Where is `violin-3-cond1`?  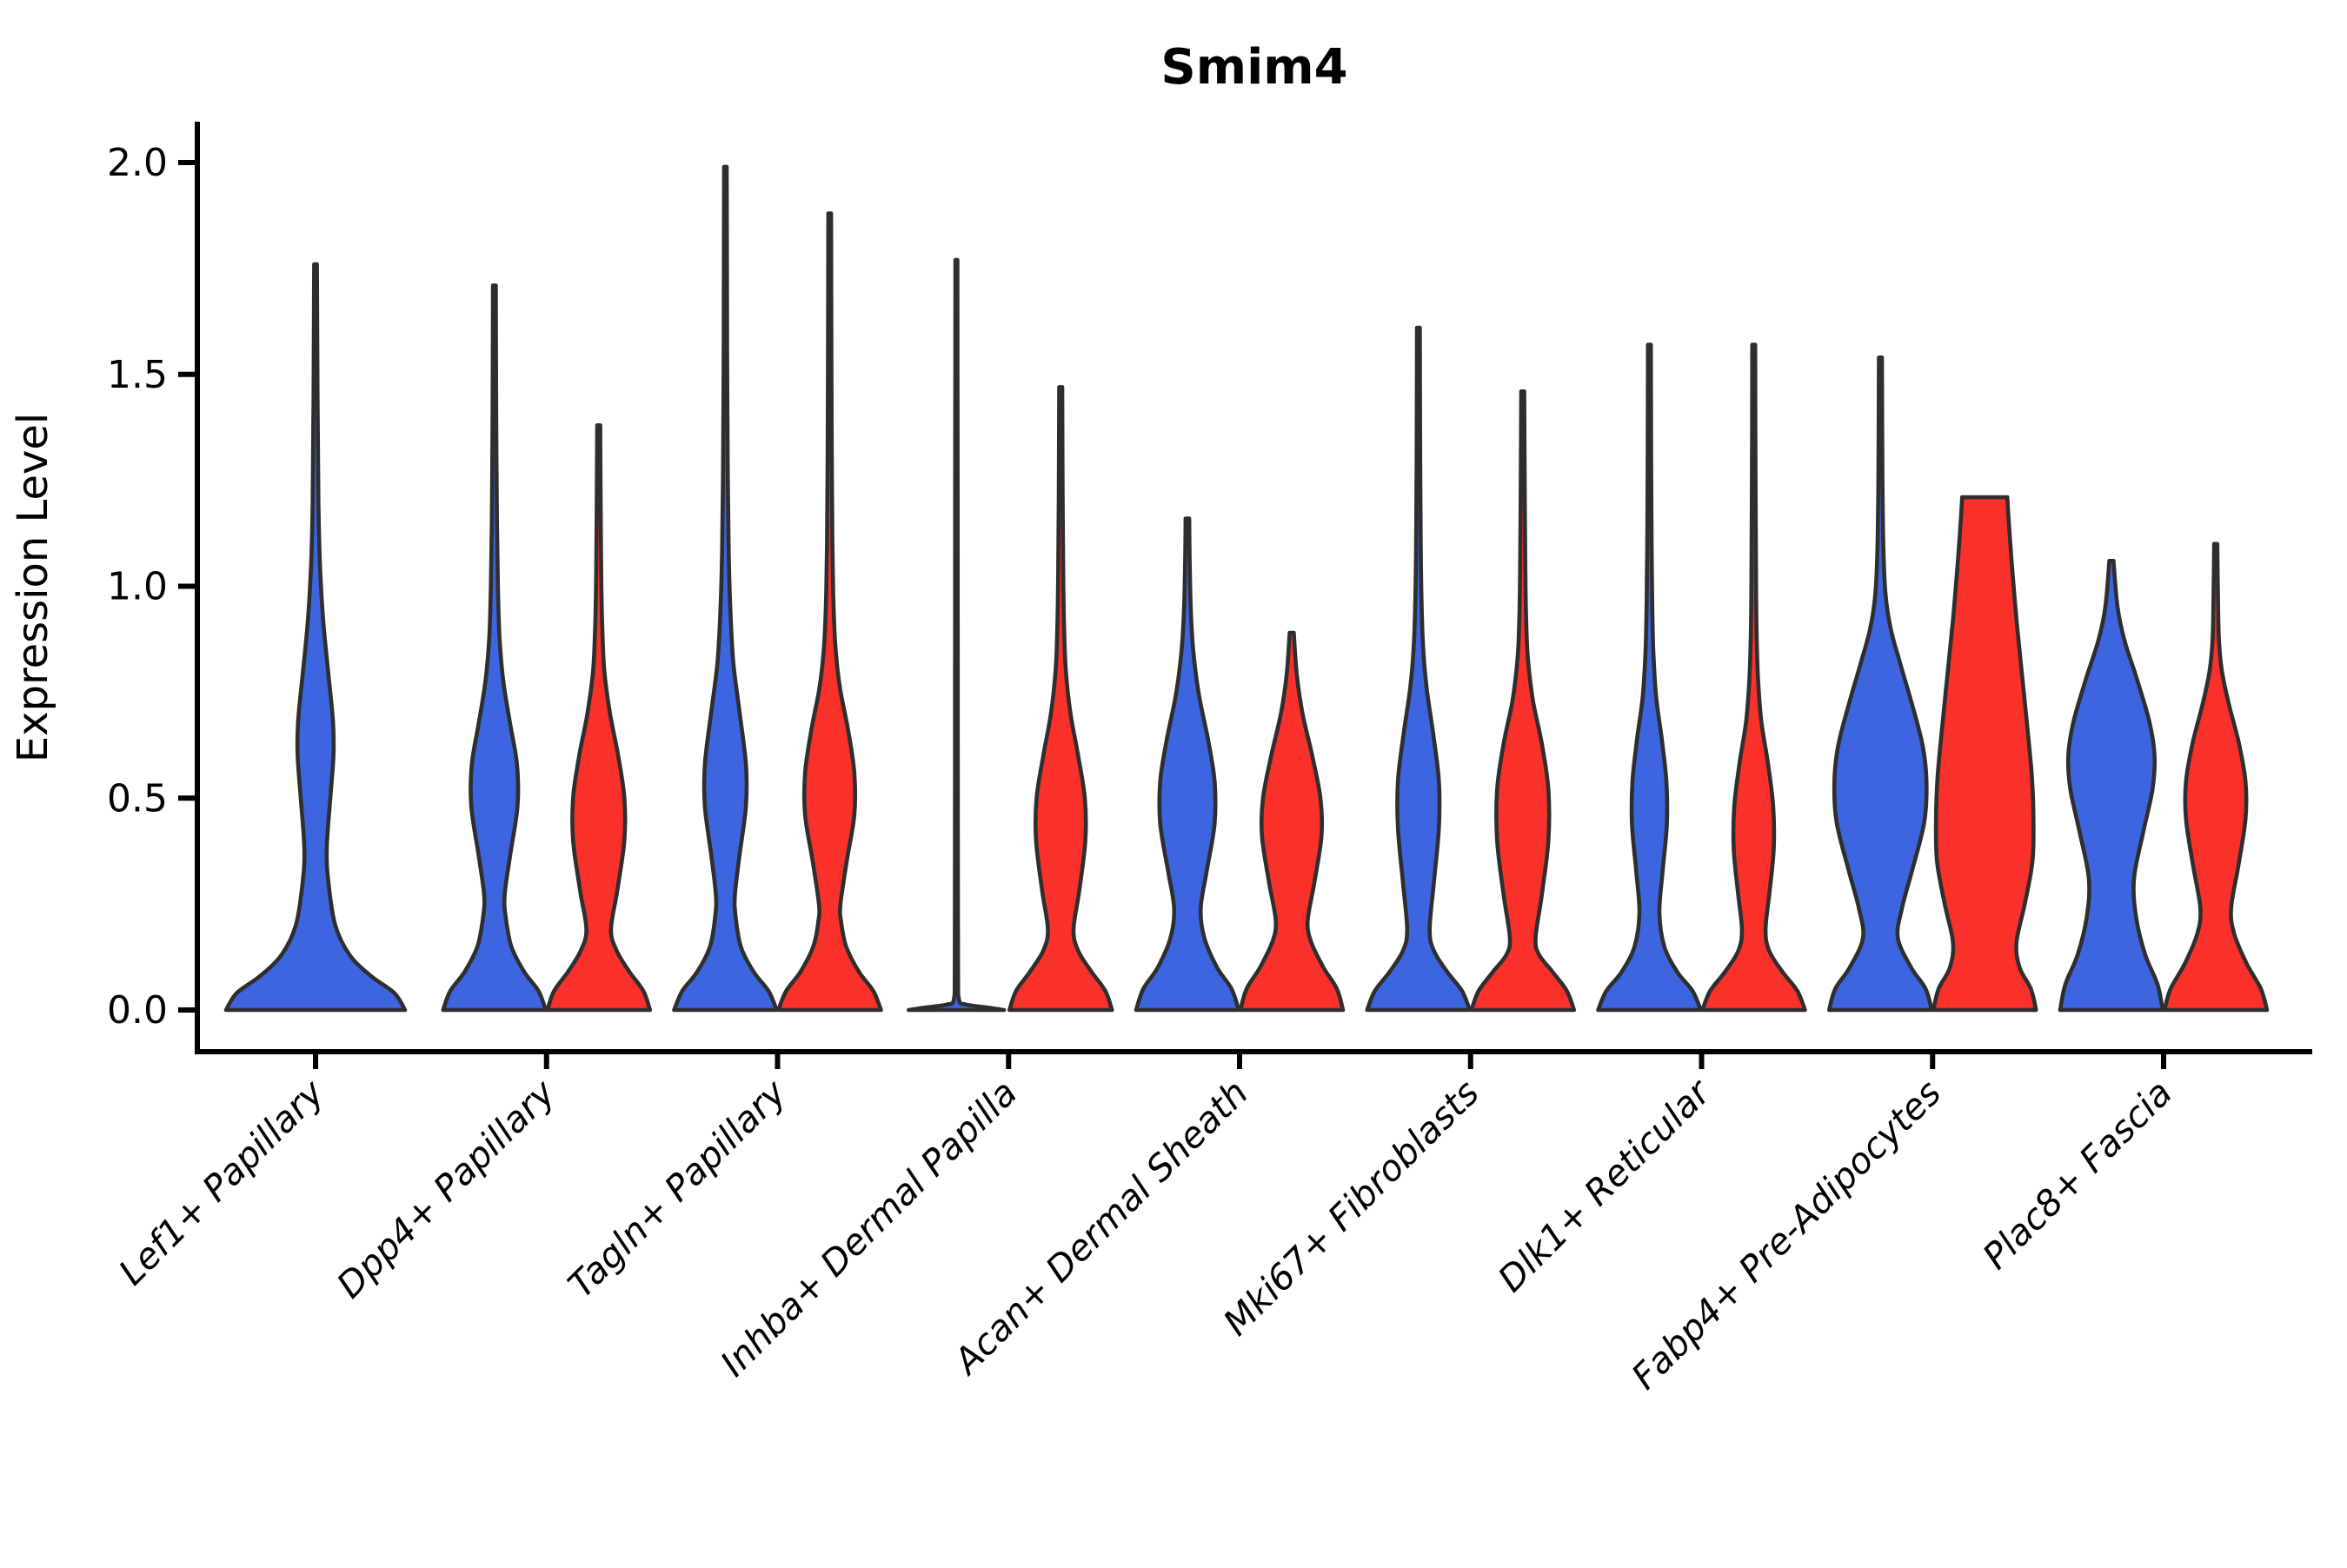
violin-3-cond1 is located at coordinates (957, 635).